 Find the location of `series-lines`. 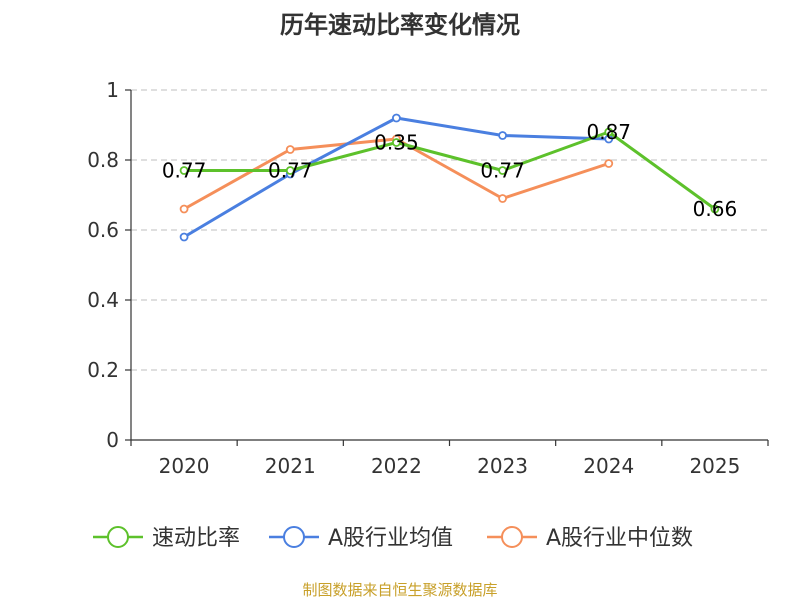

series-lines is located at coordinates (449, 177).